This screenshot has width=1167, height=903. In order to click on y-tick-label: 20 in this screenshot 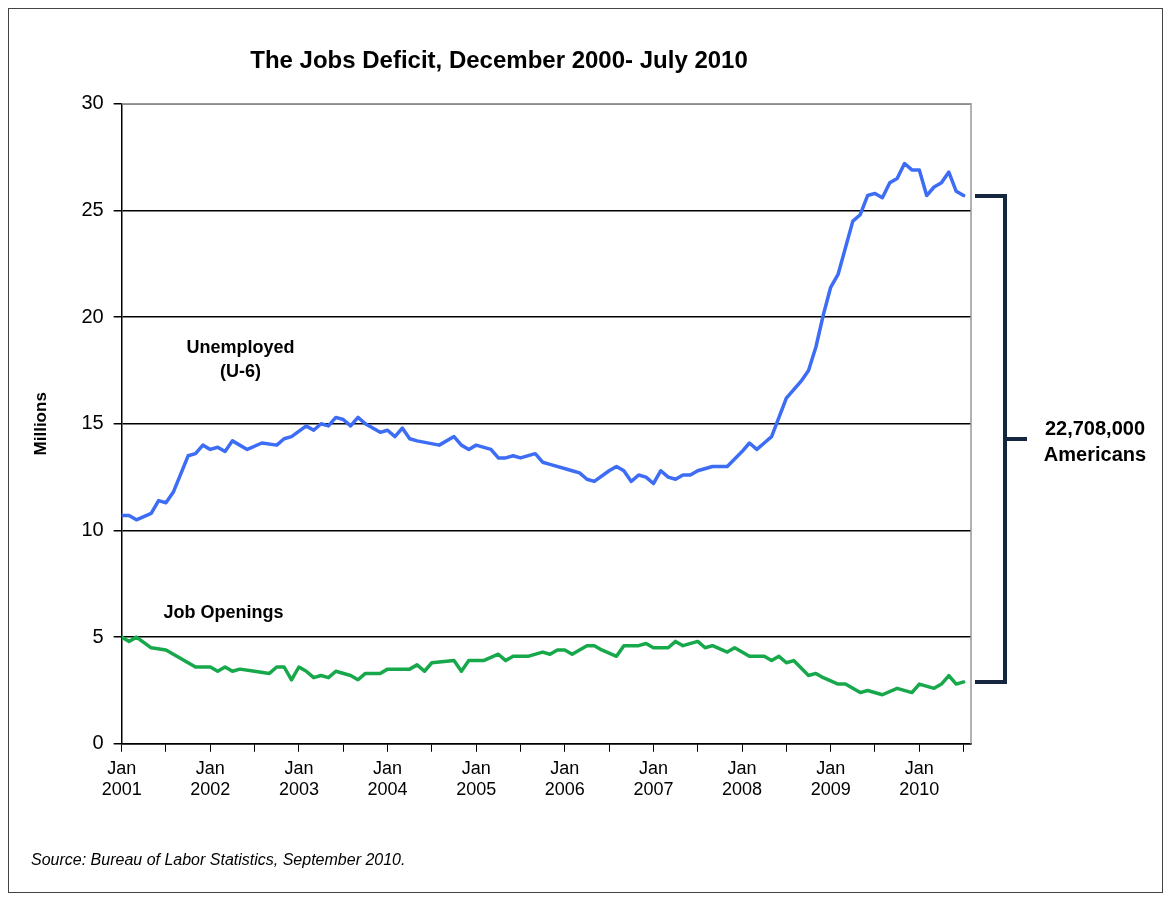, I will do `click(92, 315)`.